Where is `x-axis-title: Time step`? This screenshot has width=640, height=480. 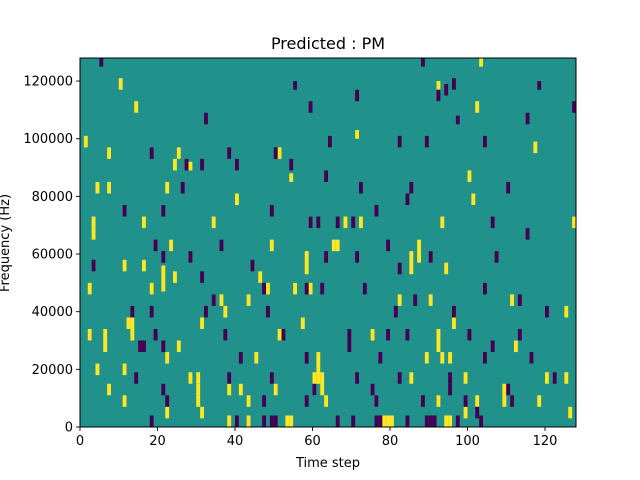
x-axis-title: Time step is located at coordinates (327, 463).